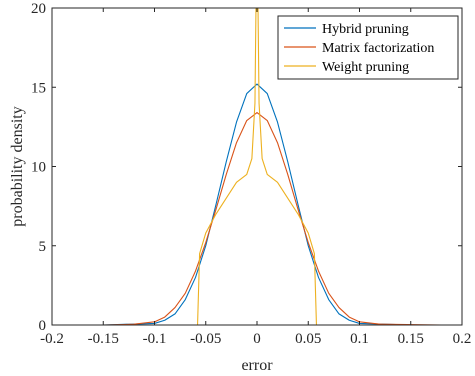 This screenshot has height=376, width=475. Describe the element at coordinates (155, 339) in the screenshot. I see `x-tick-label: -0.1` at that location.